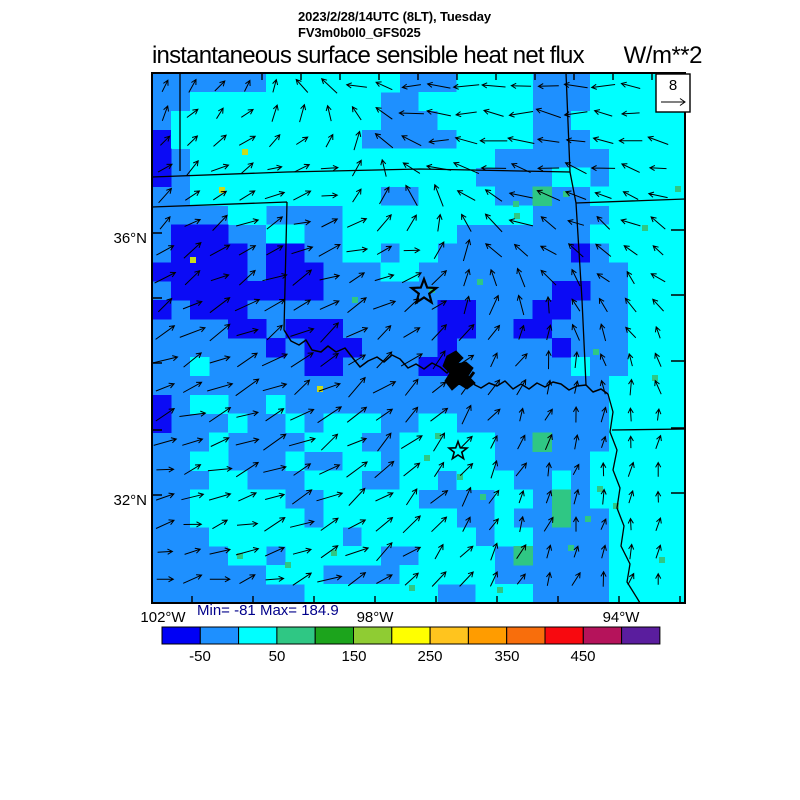 Image resolution: width=800 pixels, height=800 pixels. Describe the element at coordinates (359, 32) in the screenshot. I see `model-name: FV3m0b0l0_GFS025` at that location.